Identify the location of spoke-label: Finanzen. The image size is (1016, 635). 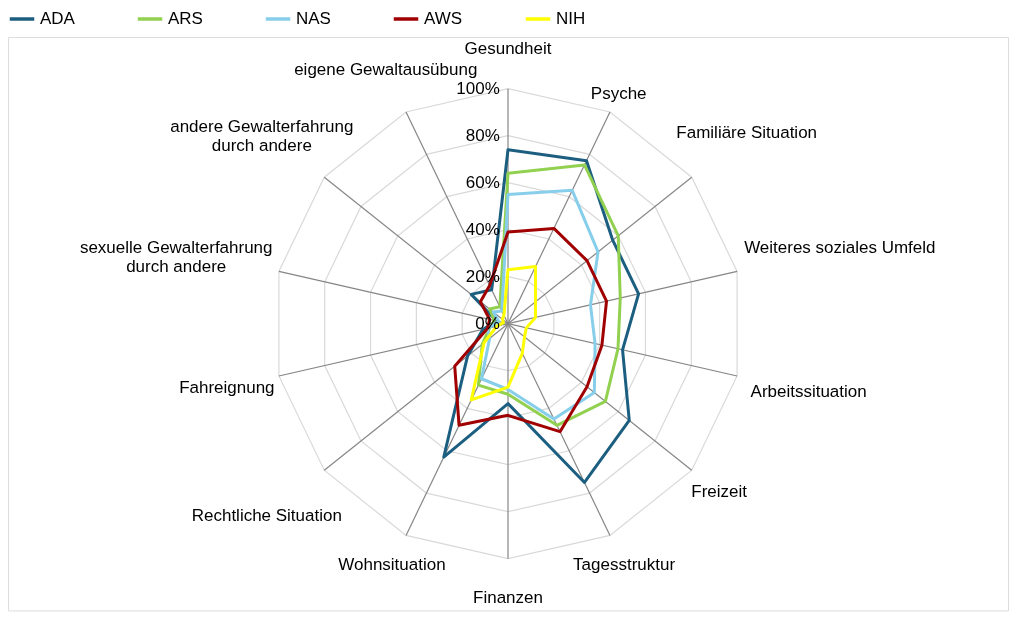
(508, 598).